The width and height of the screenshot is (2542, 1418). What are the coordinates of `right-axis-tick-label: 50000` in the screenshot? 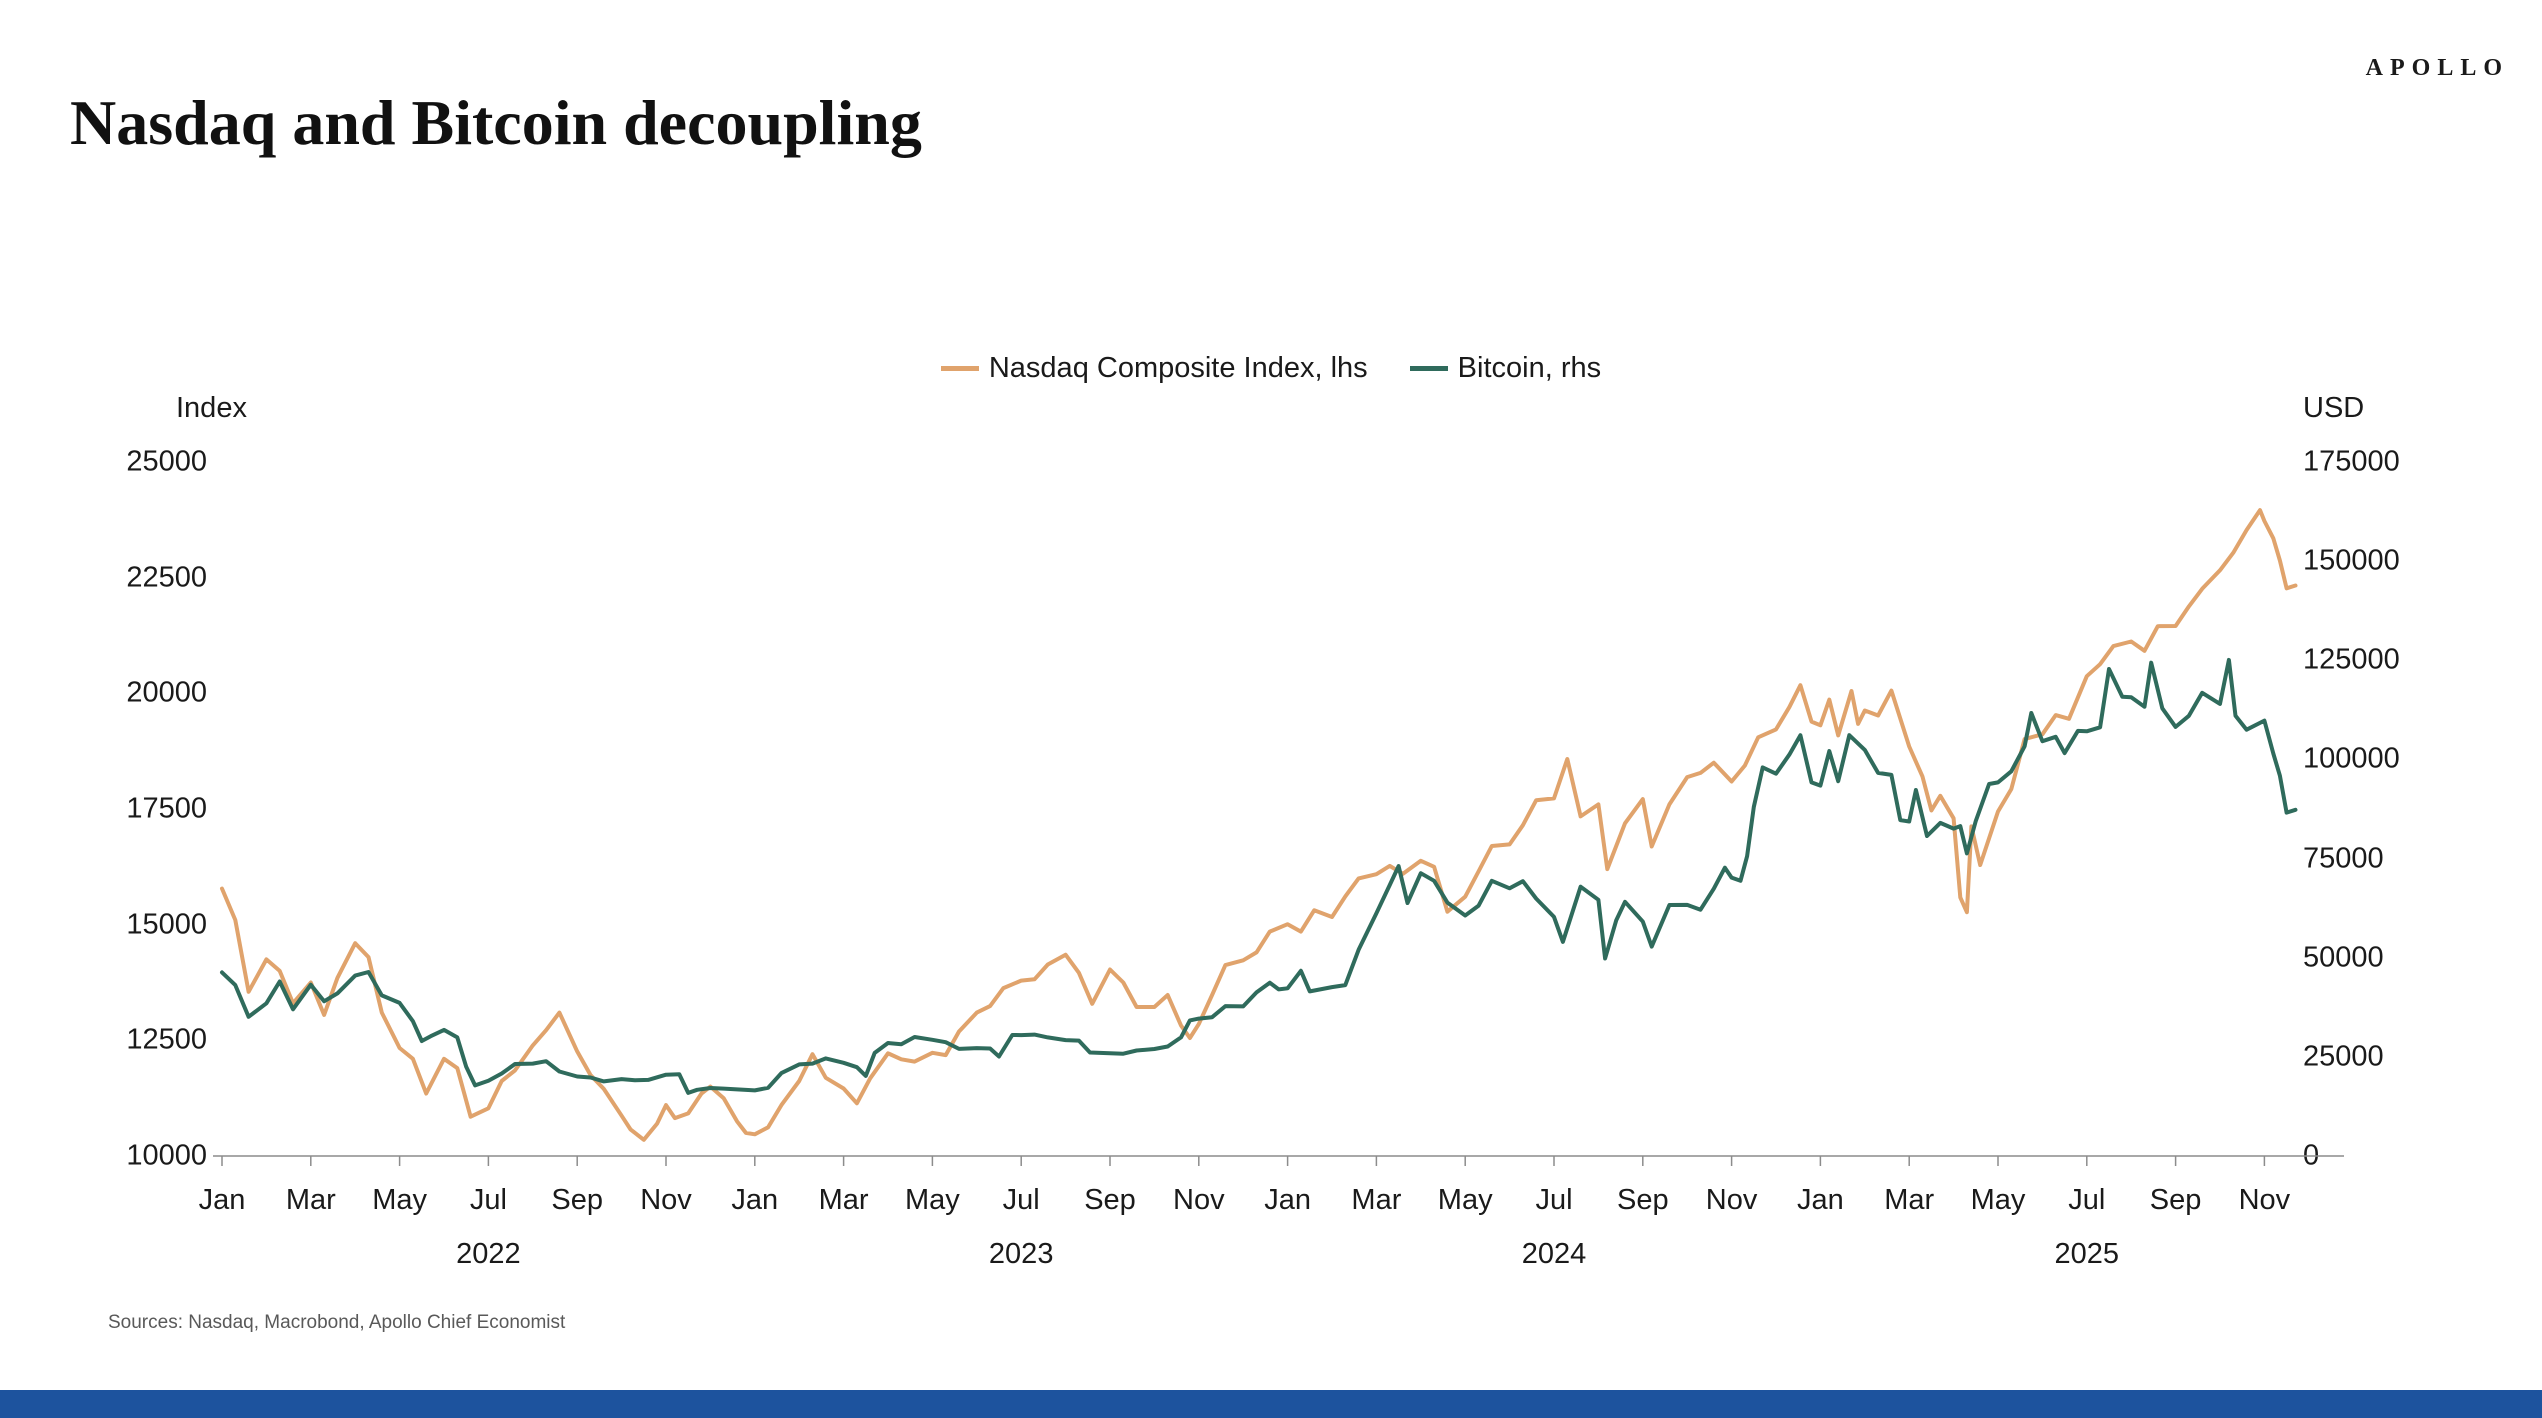 It's located at (2343, 957).